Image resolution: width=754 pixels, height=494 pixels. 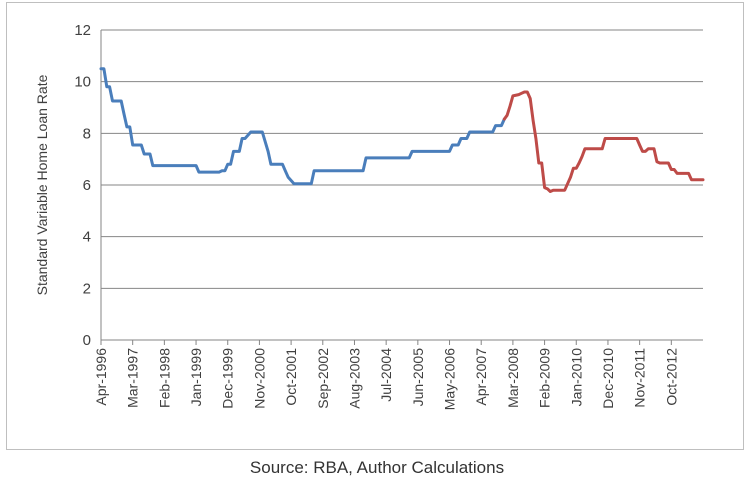 I want to click on x-tick-label: Feb-1998, so click(x=164, y=378).